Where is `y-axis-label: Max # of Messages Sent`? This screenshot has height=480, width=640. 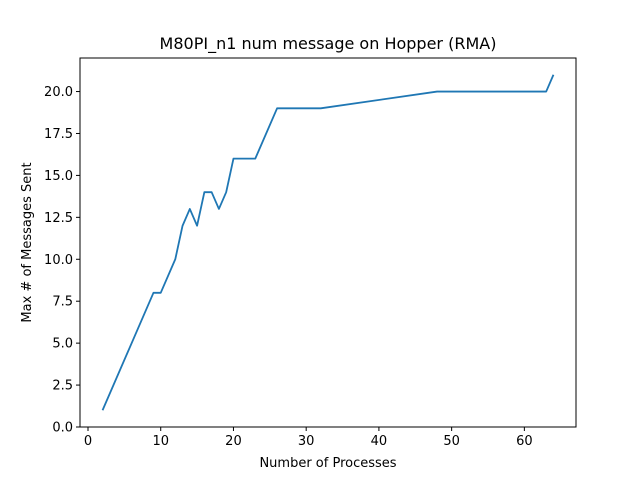 y-axis-label: Max # of Messages Sent is located at coordinates (27, 242).